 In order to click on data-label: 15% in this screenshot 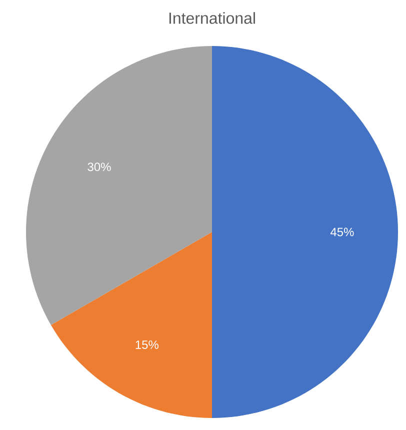, I will do `click(147, 344)`.